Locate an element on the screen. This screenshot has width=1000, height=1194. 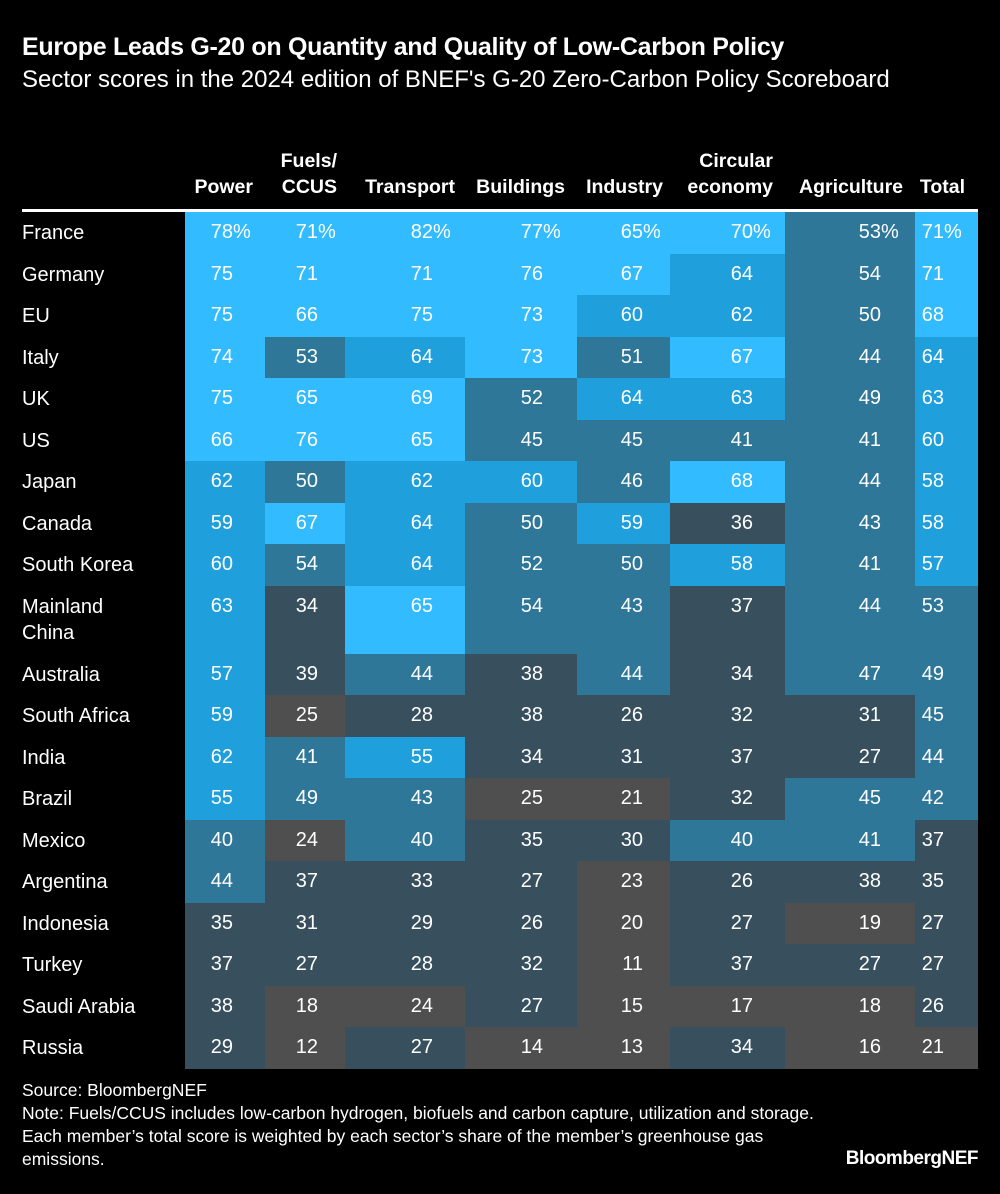
cell-value: 75 is located at coordinates (221, 273).